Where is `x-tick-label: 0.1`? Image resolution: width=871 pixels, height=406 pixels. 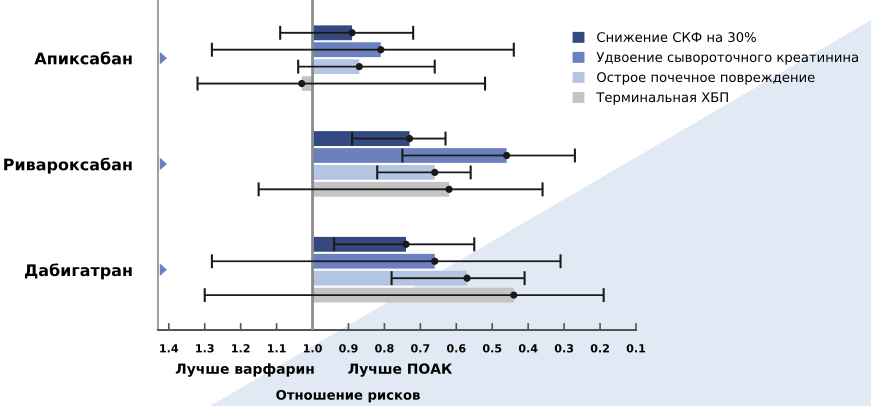
x-tick-label: 0.1 is located at coordinates (636, 348).